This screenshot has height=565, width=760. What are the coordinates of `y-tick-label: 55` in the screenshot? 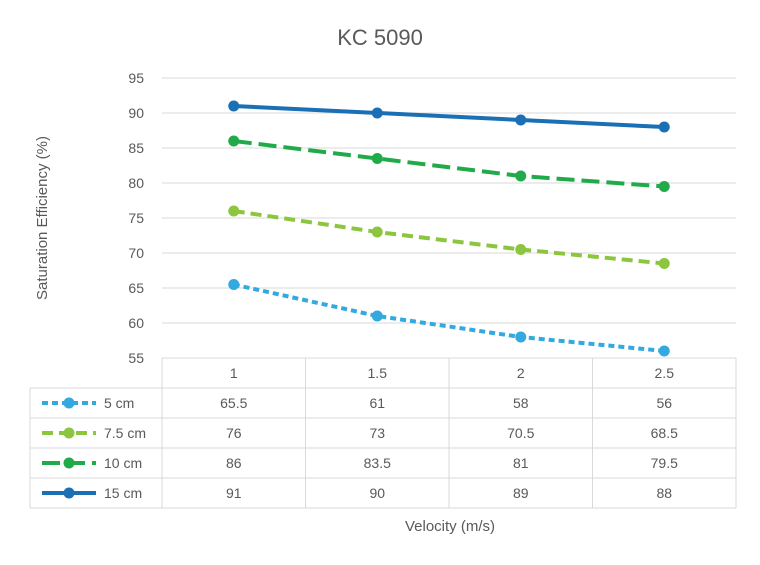 It's located at (136, 358).